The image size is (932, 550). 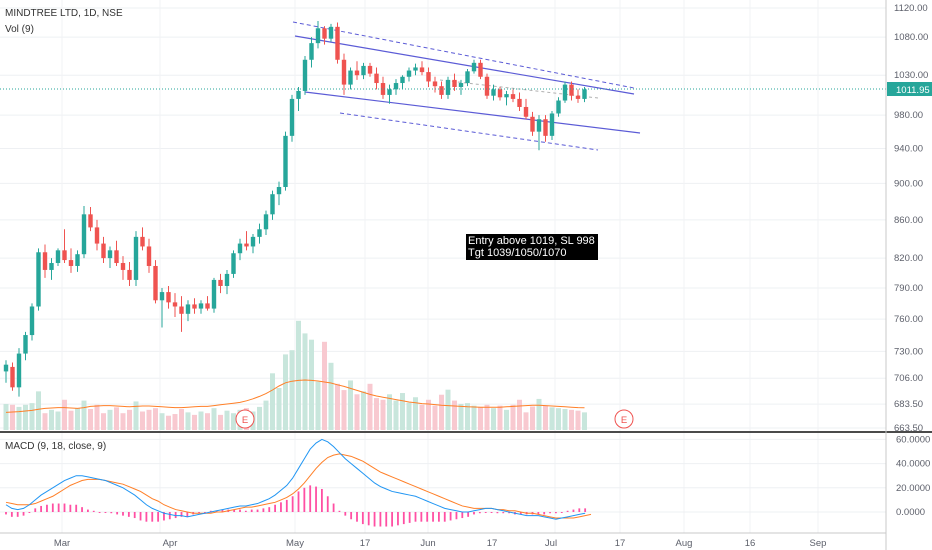 What do you see at coordinates (55, 446) in the screenshot?
I see `macd-indicator-label: MACD (9, 18, close, 9)` at bounding box center [55, 446].